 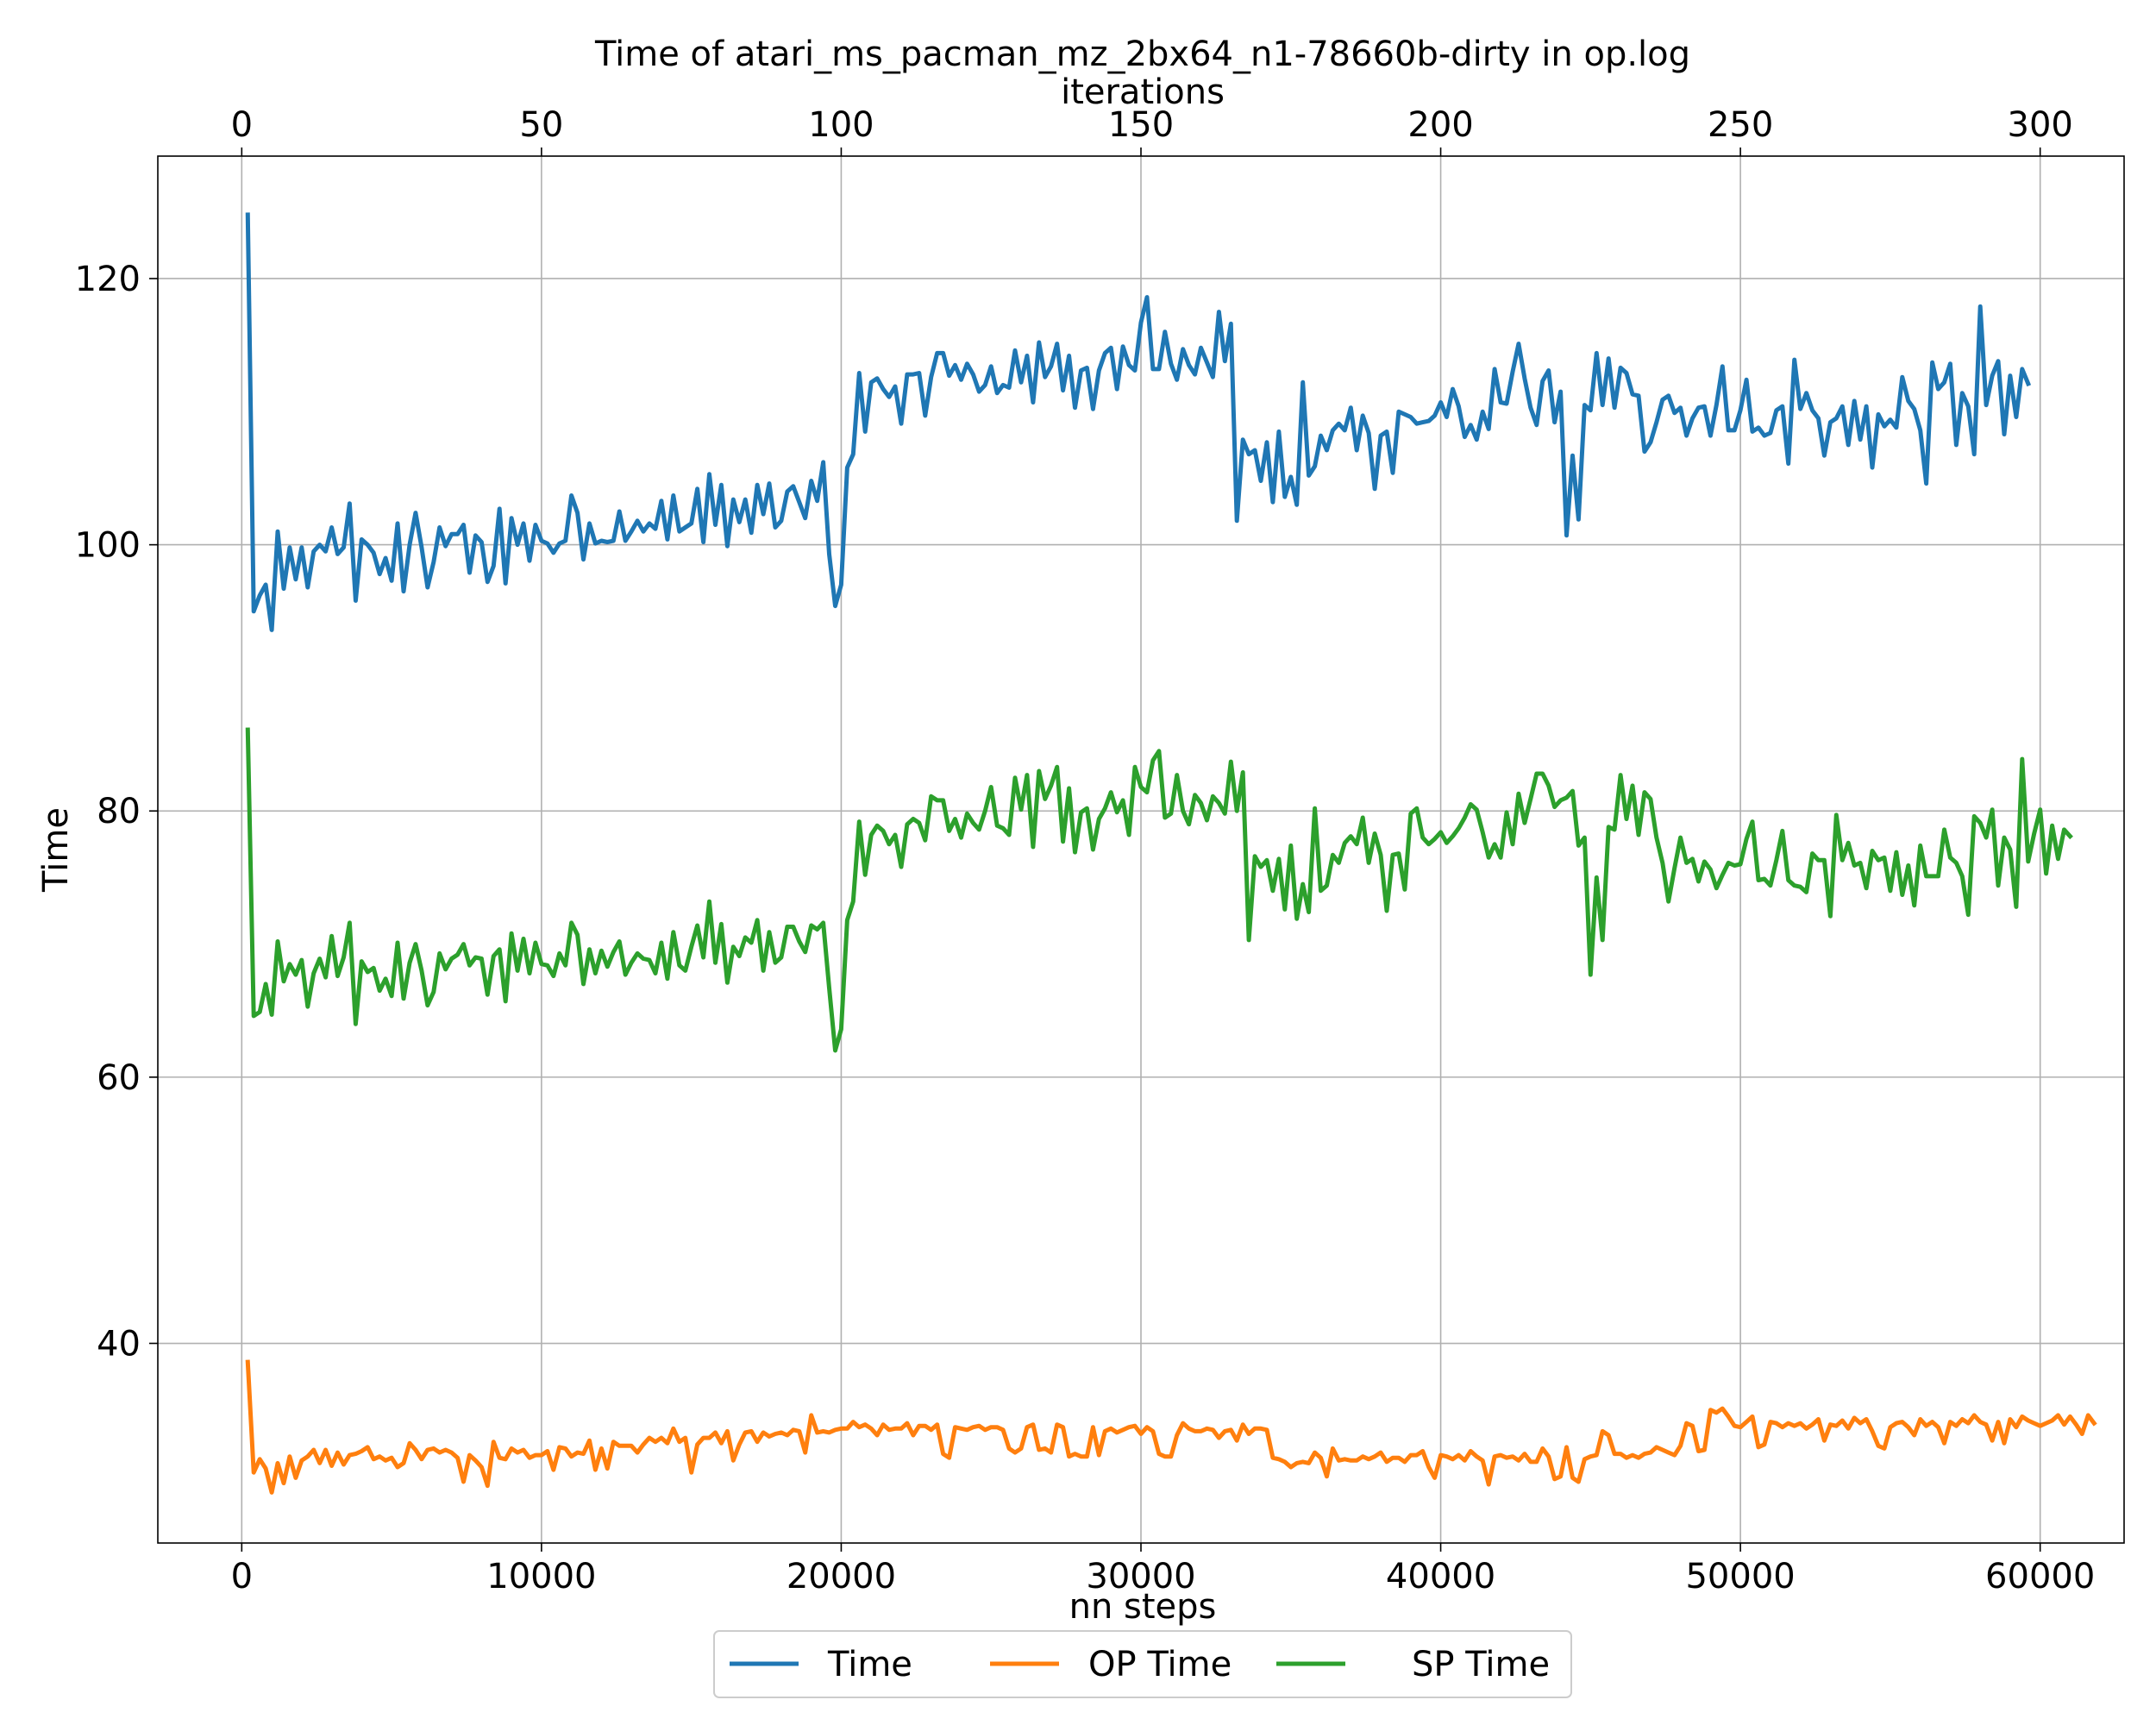 I want to click on top-tick-label: 250, so click(x=1740, y=125).